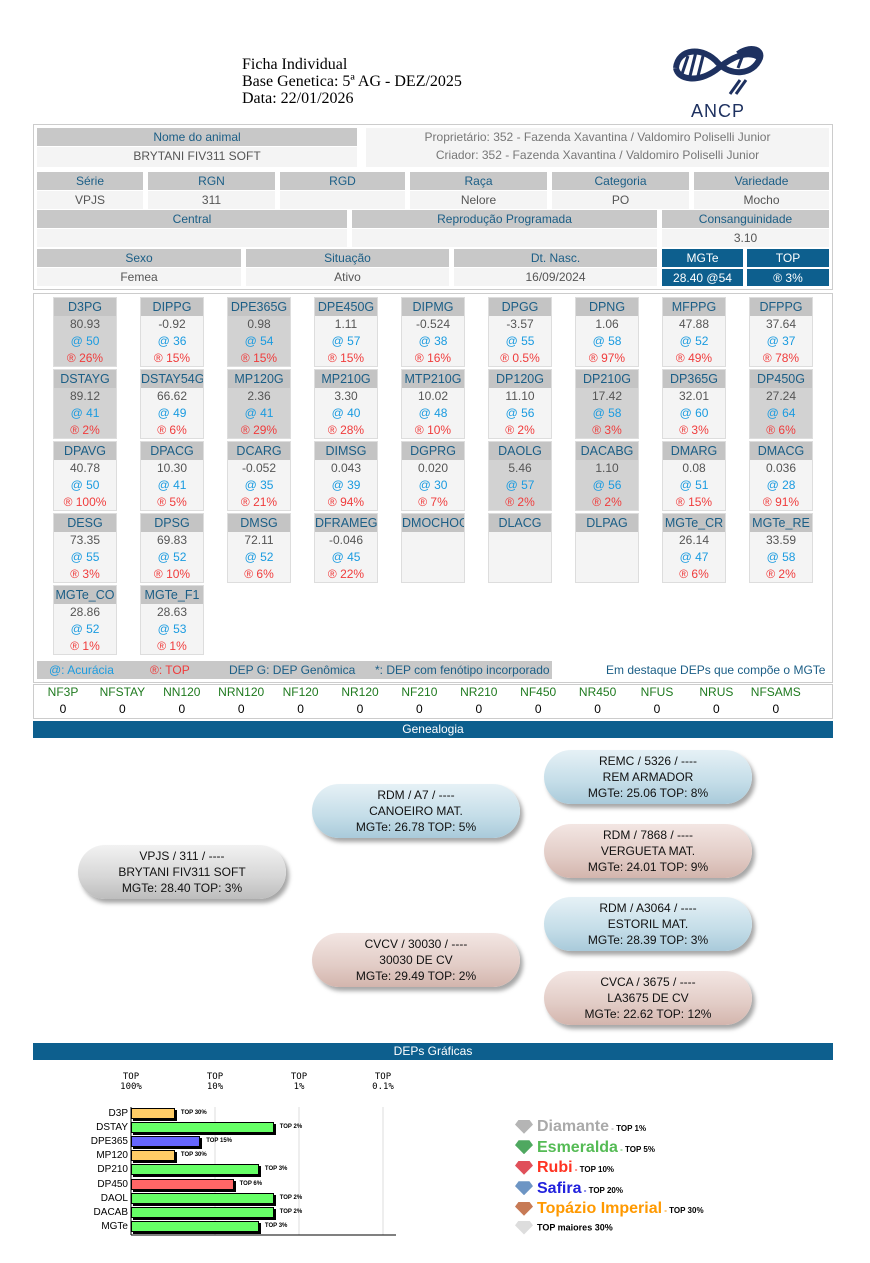 This screenshot has height=1263, width=870. I want to click on dep-name: DLACG, so click(520, 523).